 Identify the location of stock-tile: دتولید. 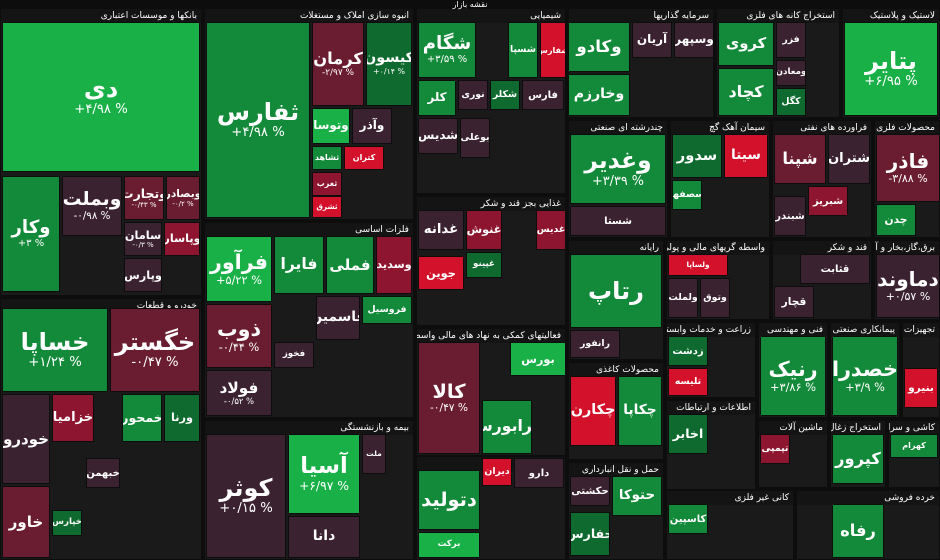
(449, 500).